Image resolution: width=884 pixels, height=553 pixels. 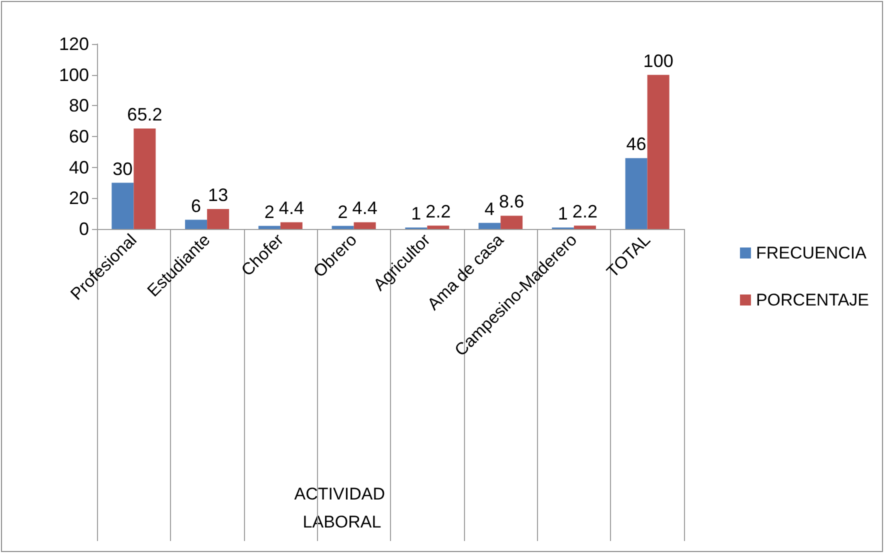 What do you see at coordinates (196, 206) in the screenshot?
I see `data-label: 6` at bounding box center [196, 206].